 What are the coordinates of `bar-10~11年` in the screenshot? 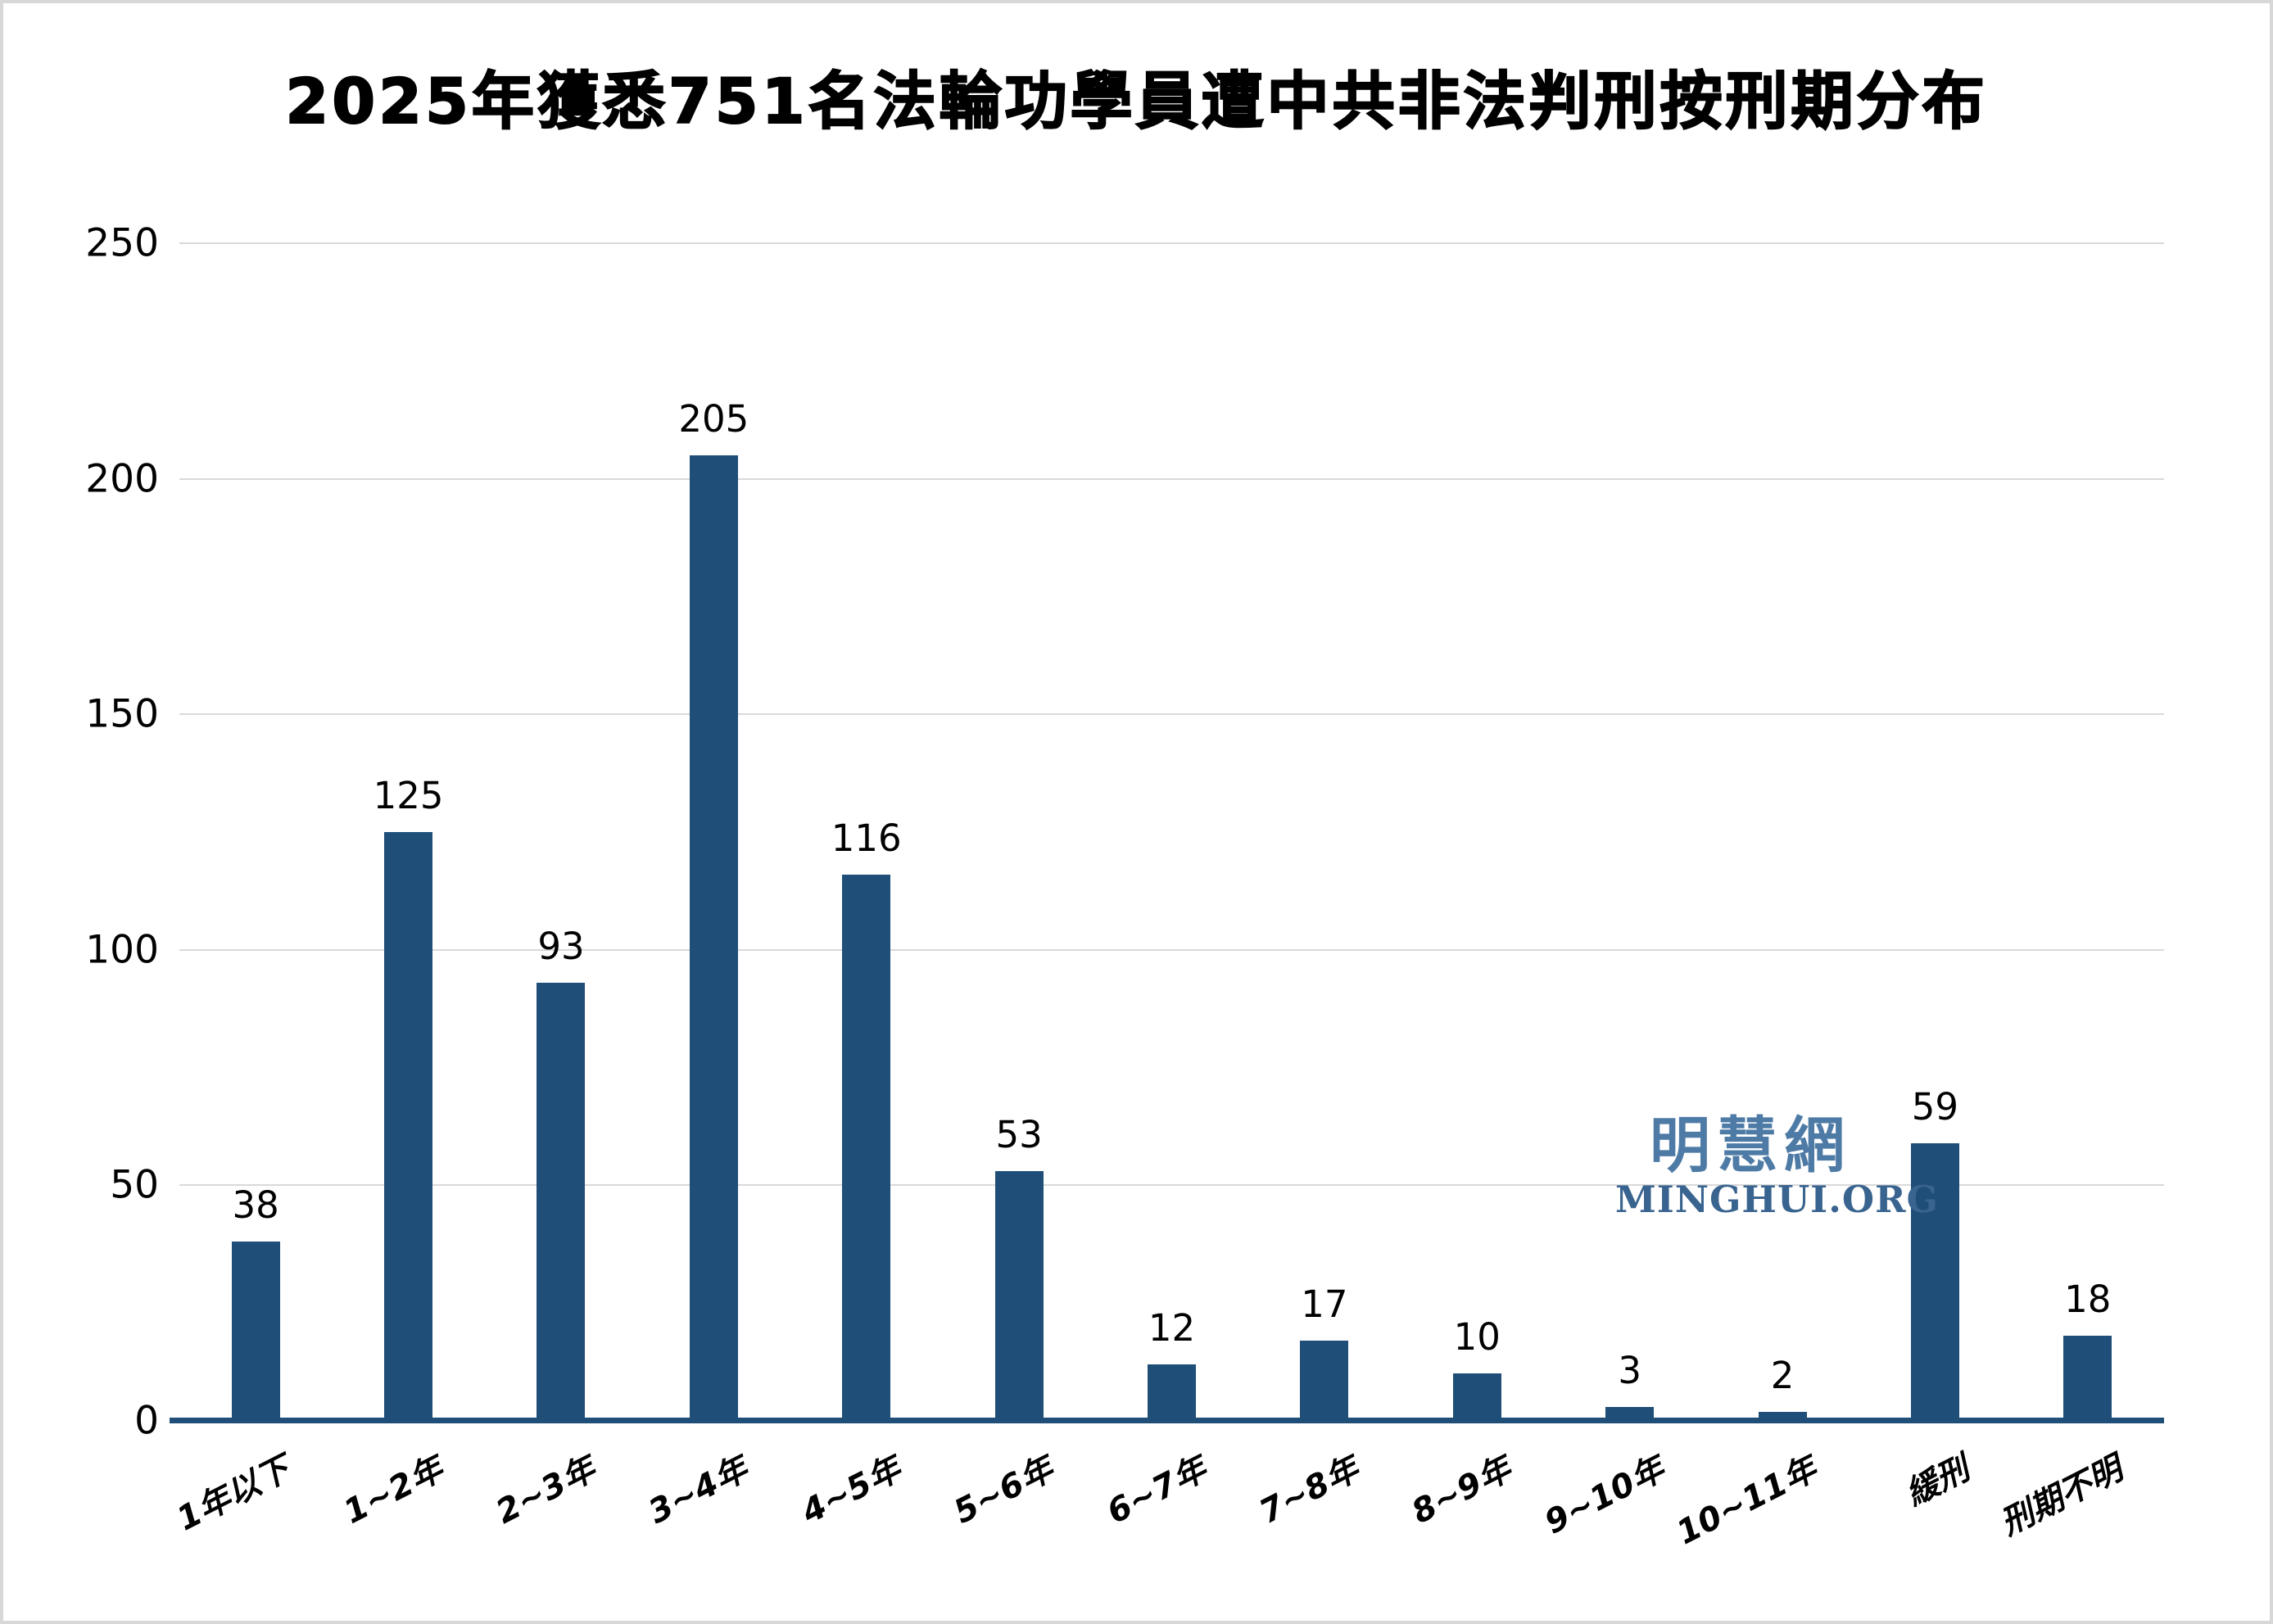 It's located at (1782, 1416).